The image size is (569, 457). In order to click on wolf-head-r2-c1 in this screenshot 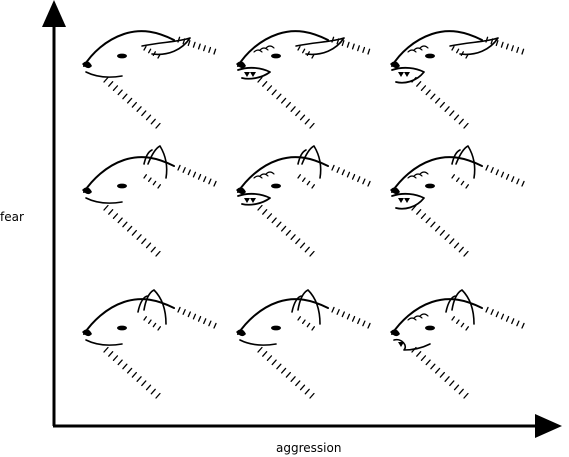, I will do `click(149, 201)`.